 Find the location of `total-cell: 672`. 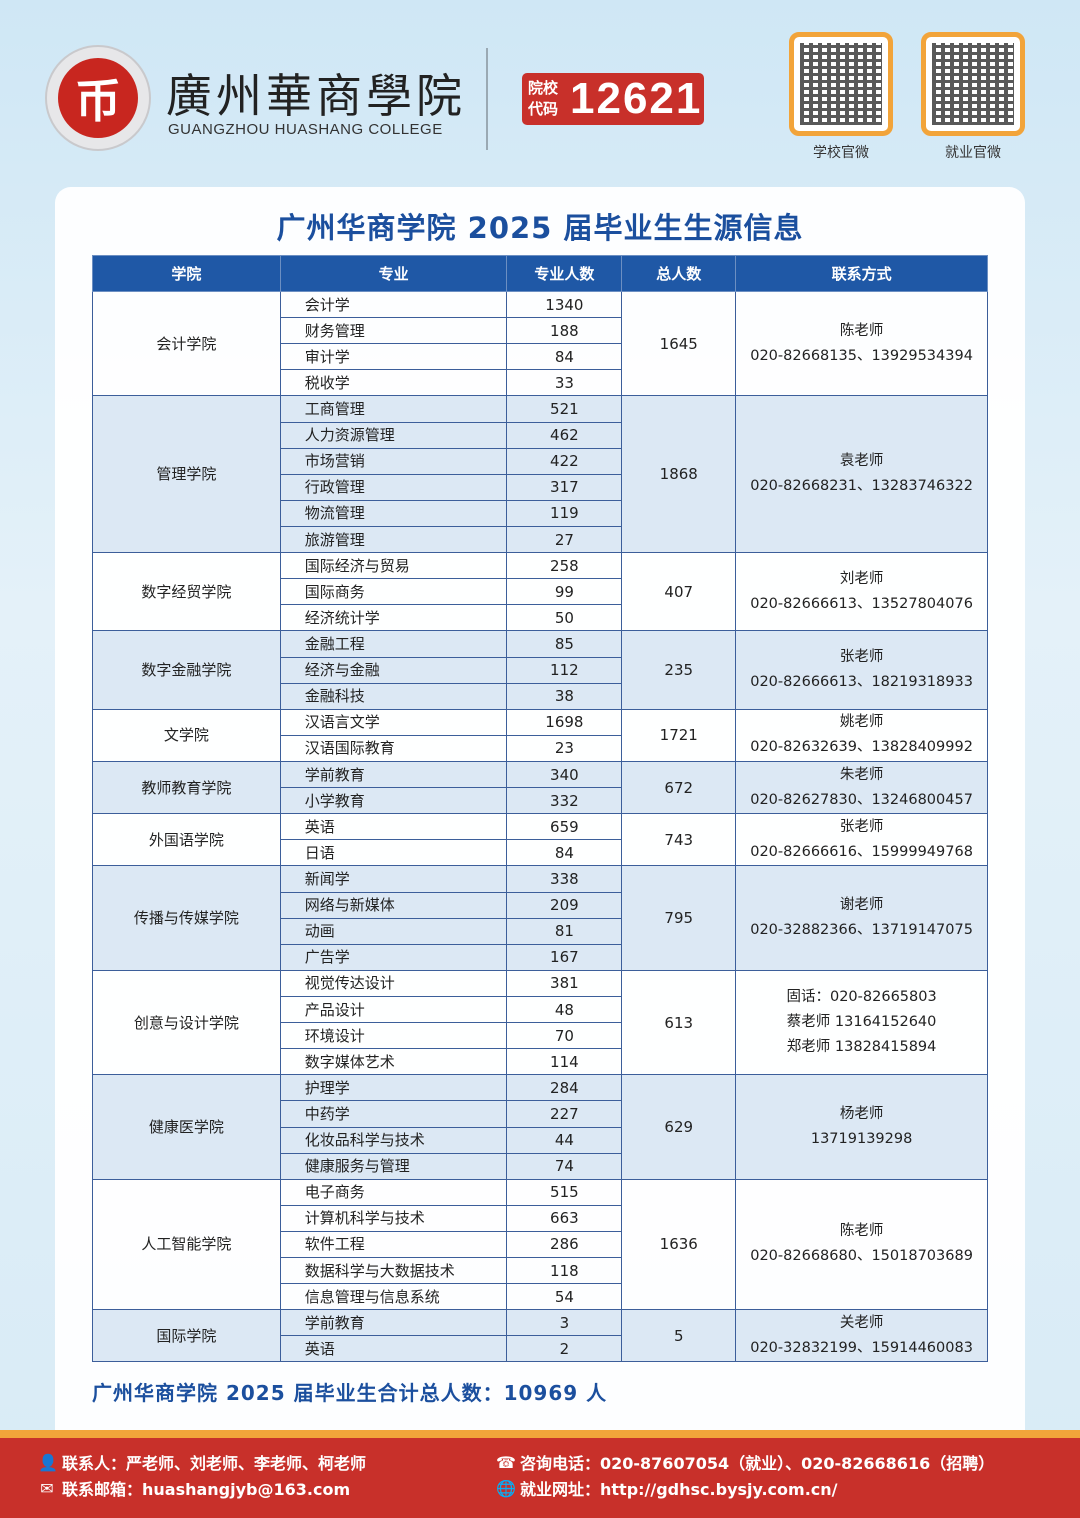

total-cell: 672 is located at coordinates (679, 787).